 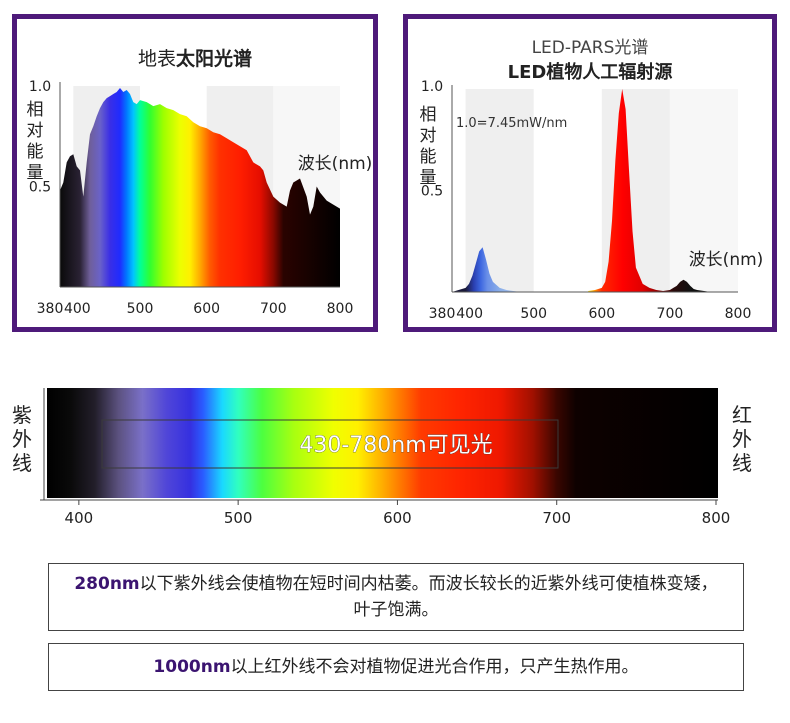 I want to click on ir-note-text: 以上红外线不会对植物促进光合作用，只产生热作用。, so click(x=434, y=667).